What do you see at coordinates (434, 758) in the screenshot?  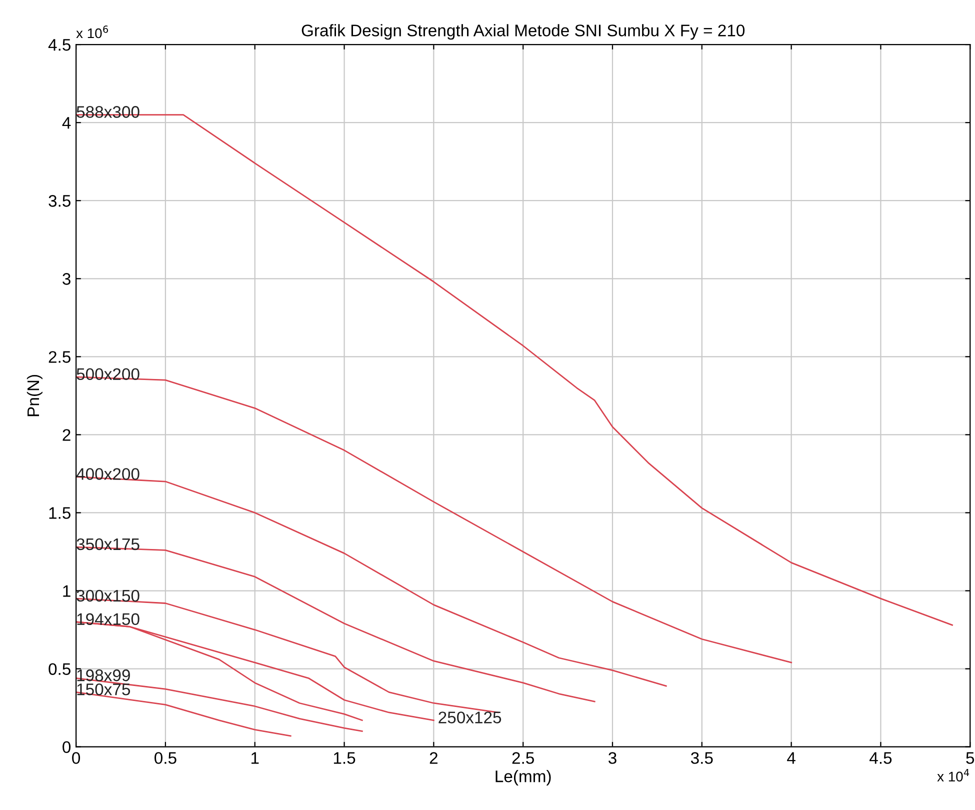 I see `x-tick-label: 2` at bounding box center [434, 758].